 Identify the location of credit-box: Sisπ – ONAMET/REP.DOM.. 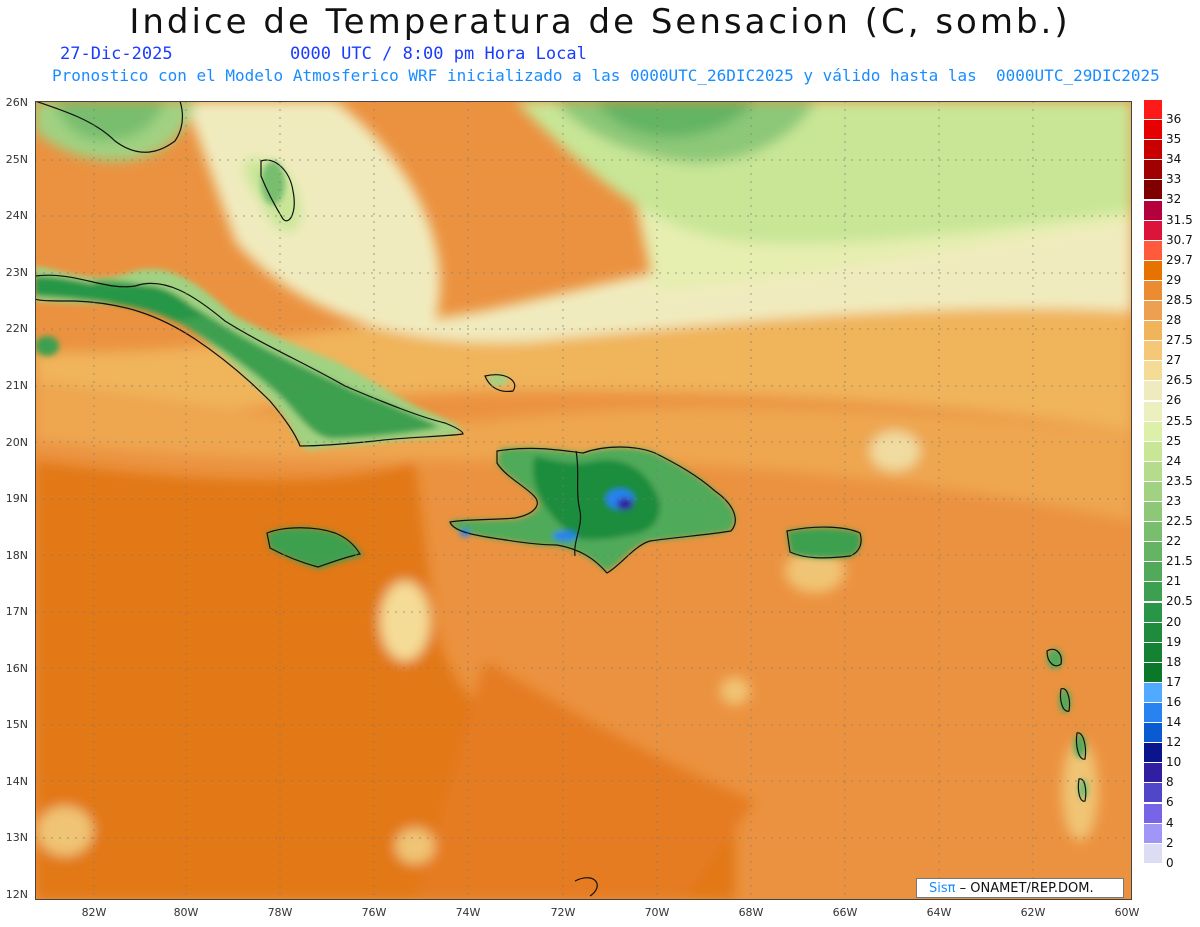
(1020, 888).